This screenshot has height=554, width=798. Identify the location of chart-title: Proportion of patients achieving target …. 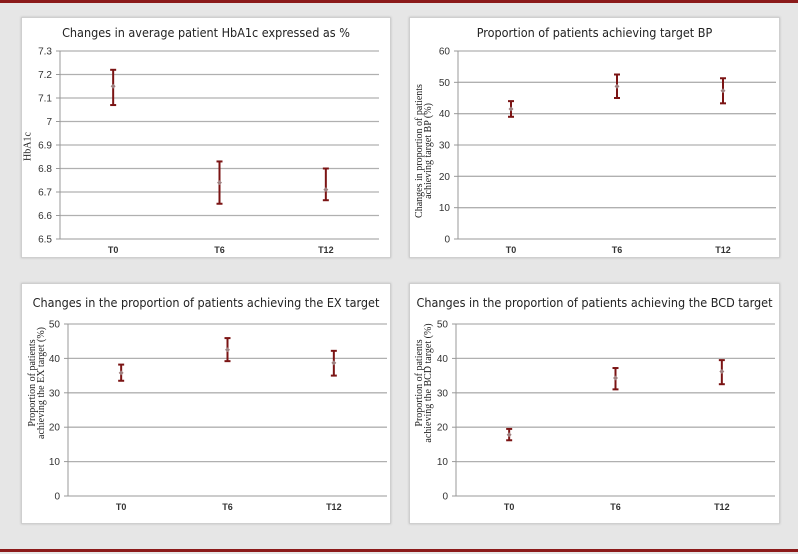
(594, 32).